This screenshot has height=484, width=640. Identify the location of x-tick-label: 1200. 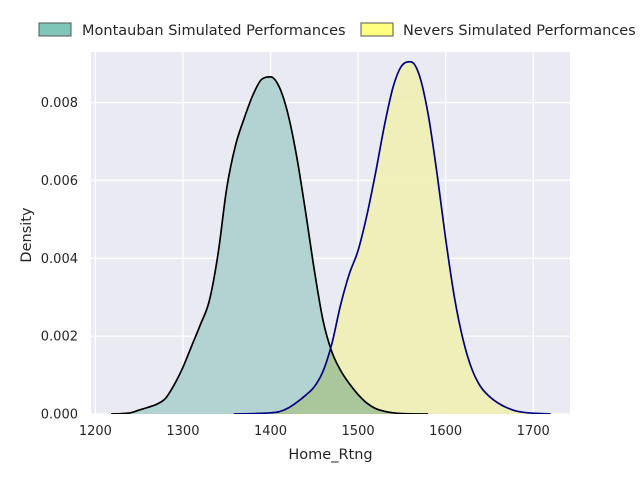
(95, 431).